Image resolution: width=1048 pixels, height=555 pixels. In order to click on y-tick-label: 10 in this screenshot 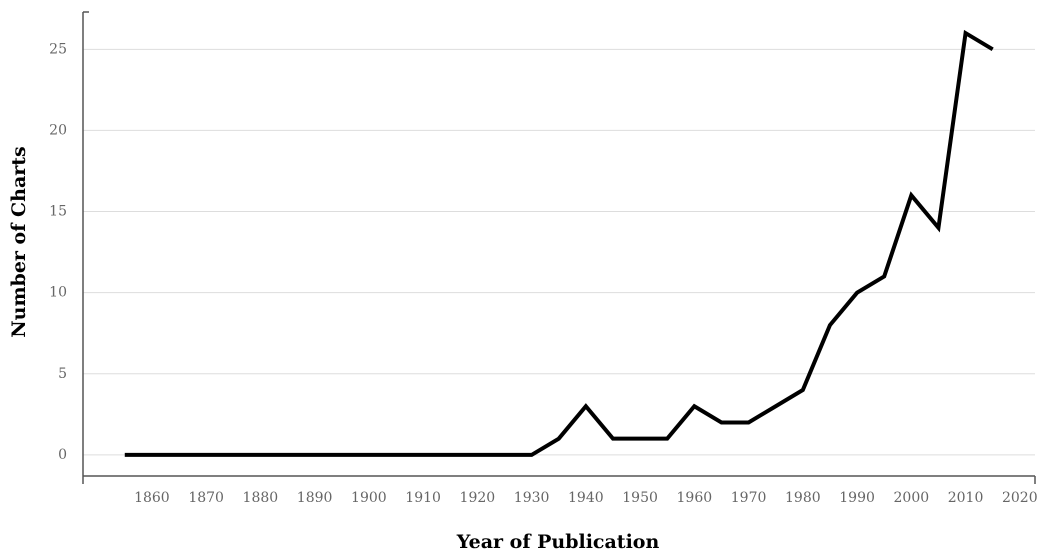, I will do `click(58, 293)`.